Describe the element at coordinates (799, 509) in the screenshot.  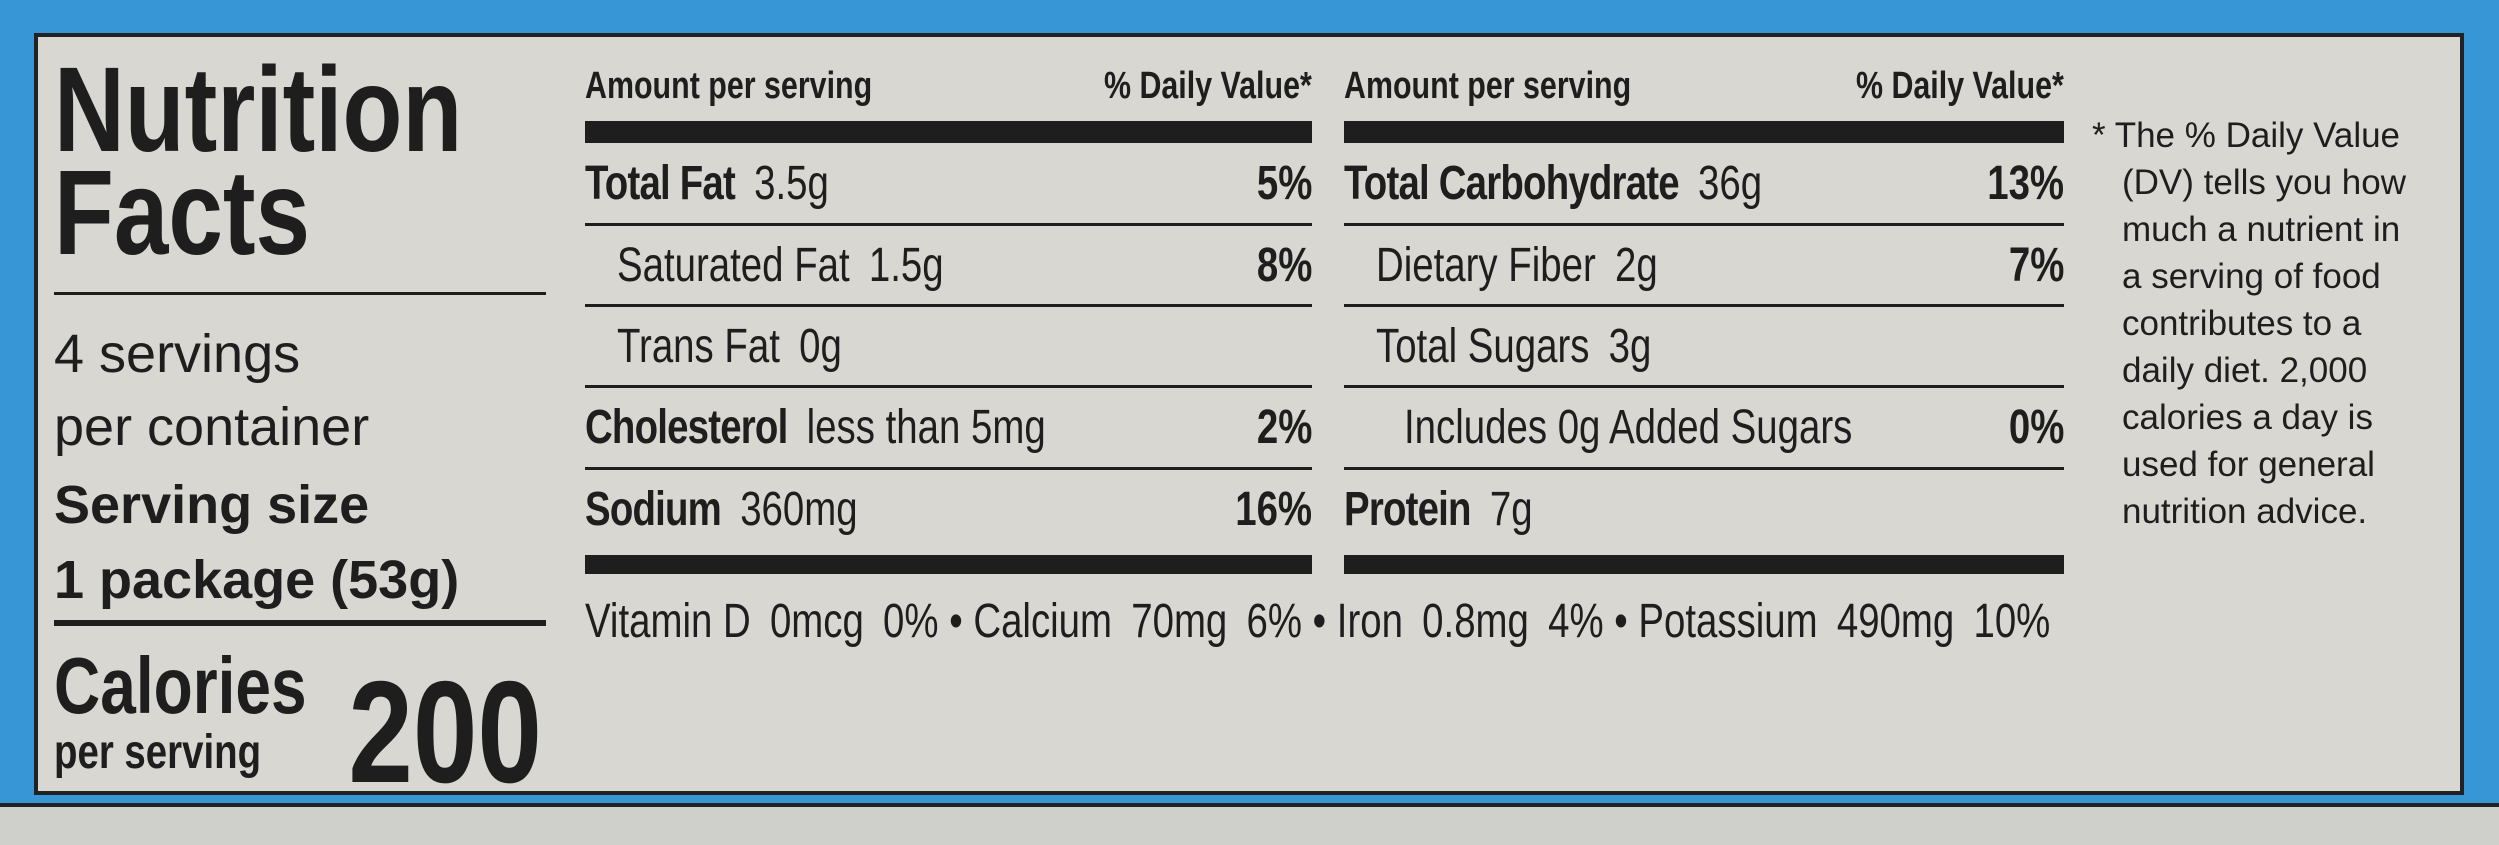
I see `nutrient-amount: 360mg` at that location.